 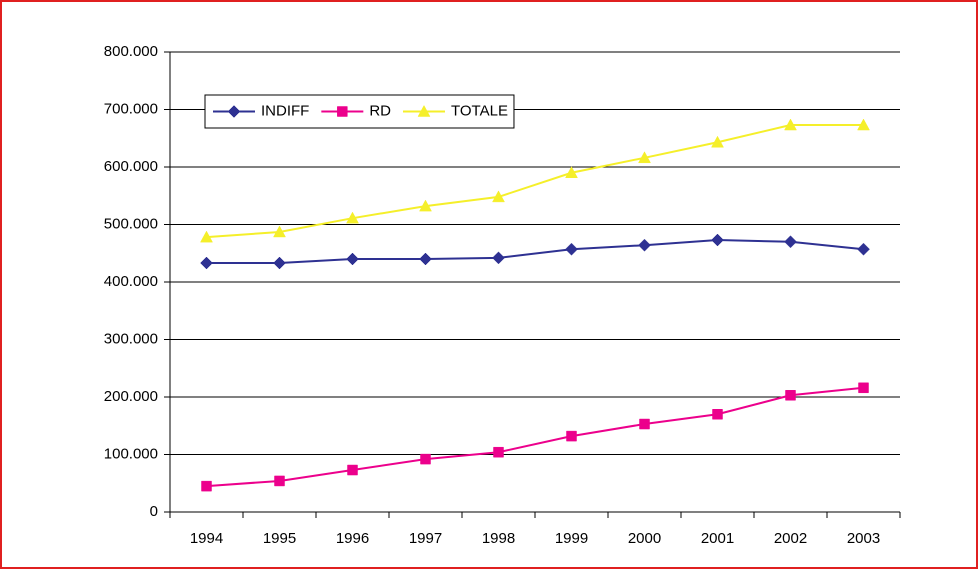 What do you see at coordinates (863, 538) in the screenshot?
I see `x-tick-label: 2003` at bounding box center [863, 538].